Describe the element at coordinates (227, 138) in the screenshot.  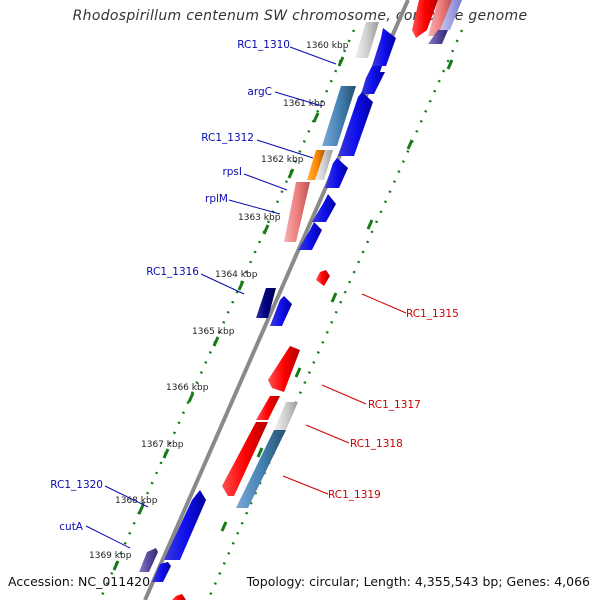
I see `gene-label-rc1-1312: RC1_1312` at that location.